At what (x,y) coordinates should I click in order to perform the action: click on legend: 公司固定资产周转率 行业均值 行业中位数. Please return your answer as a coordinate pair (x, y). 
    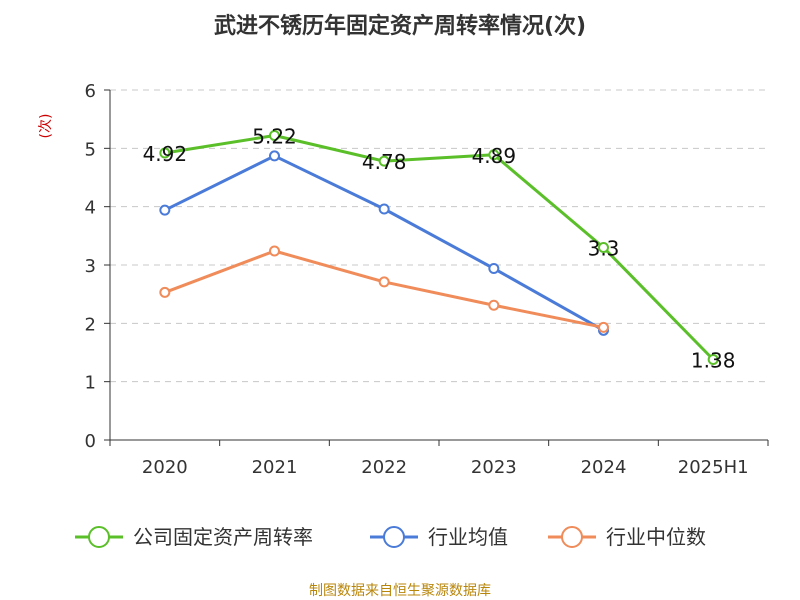
    Looking at the image, I should click on (390, 537).